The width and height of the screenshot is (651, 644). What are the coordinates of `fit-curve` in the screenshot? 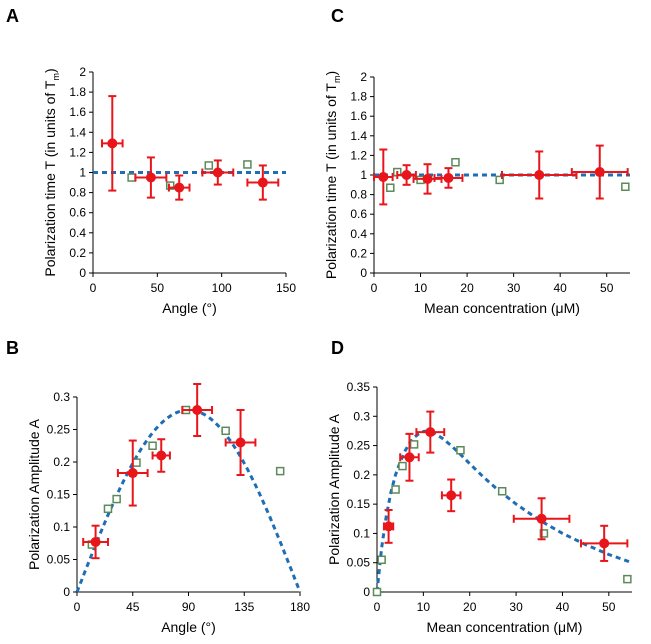 It's located at (504, 511).